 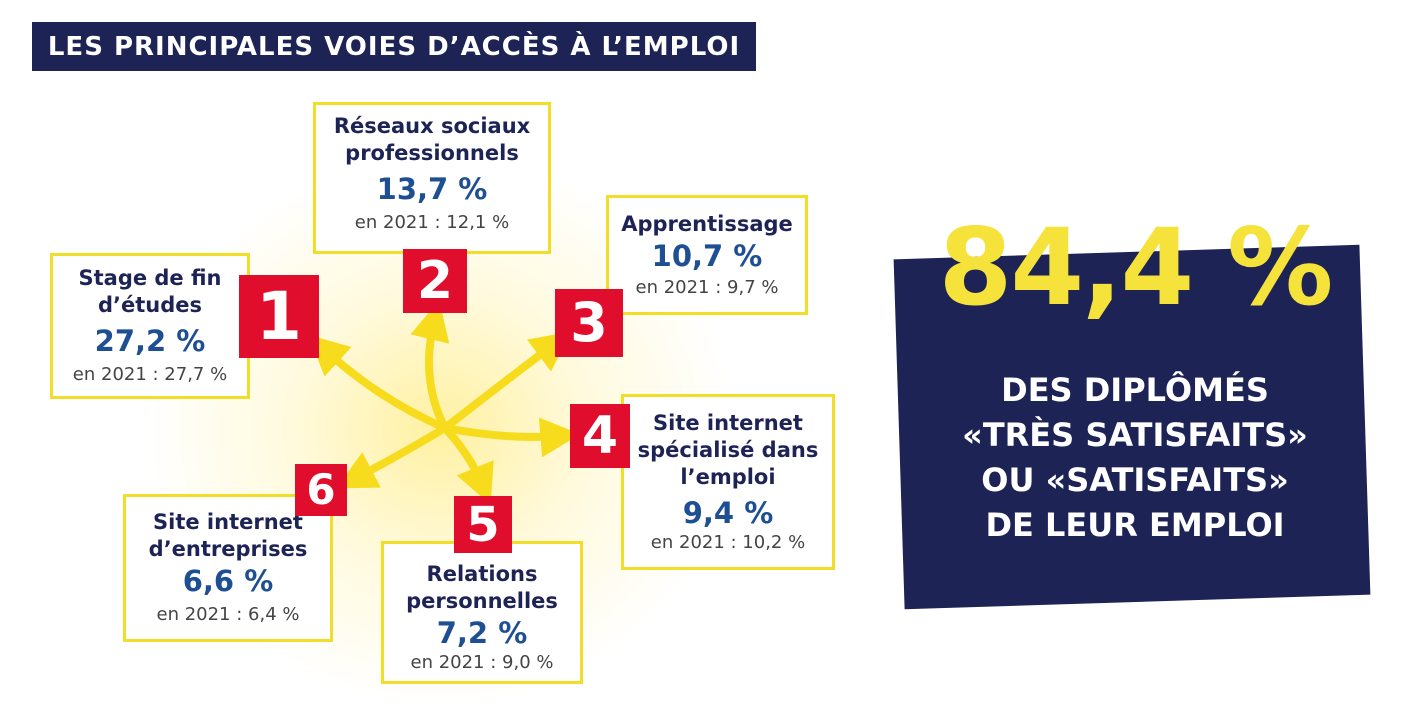 I want to click on card-previous: en 2021 : 6,4 %, so click(x=228, y=614).